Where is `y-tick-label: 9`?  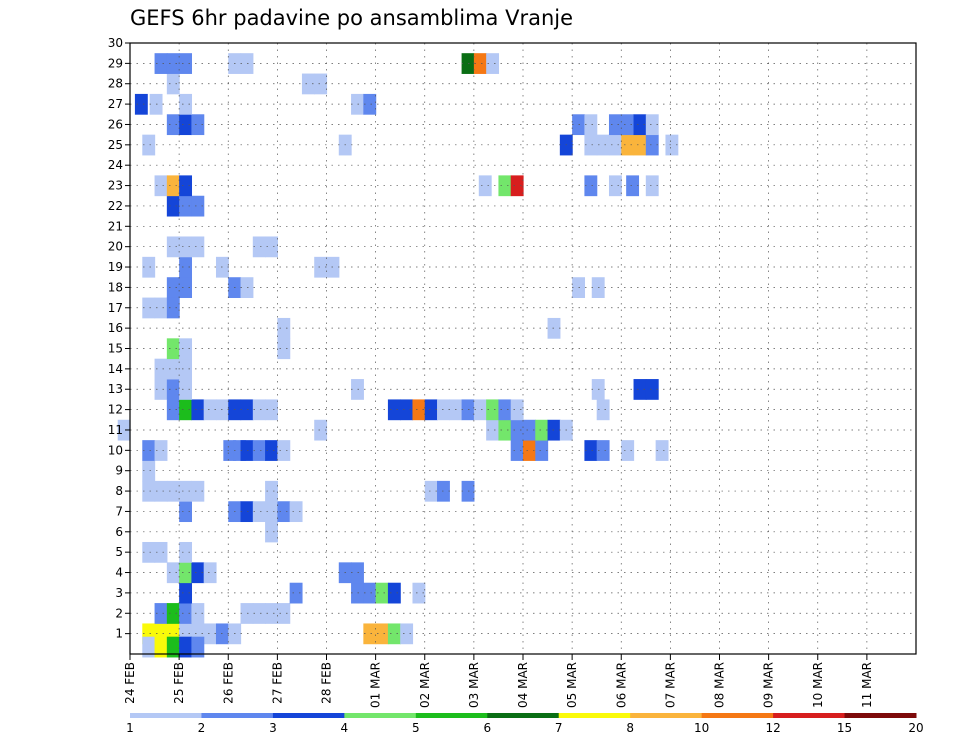
y-tick-label: 9 is located at coordinates (119, 471).